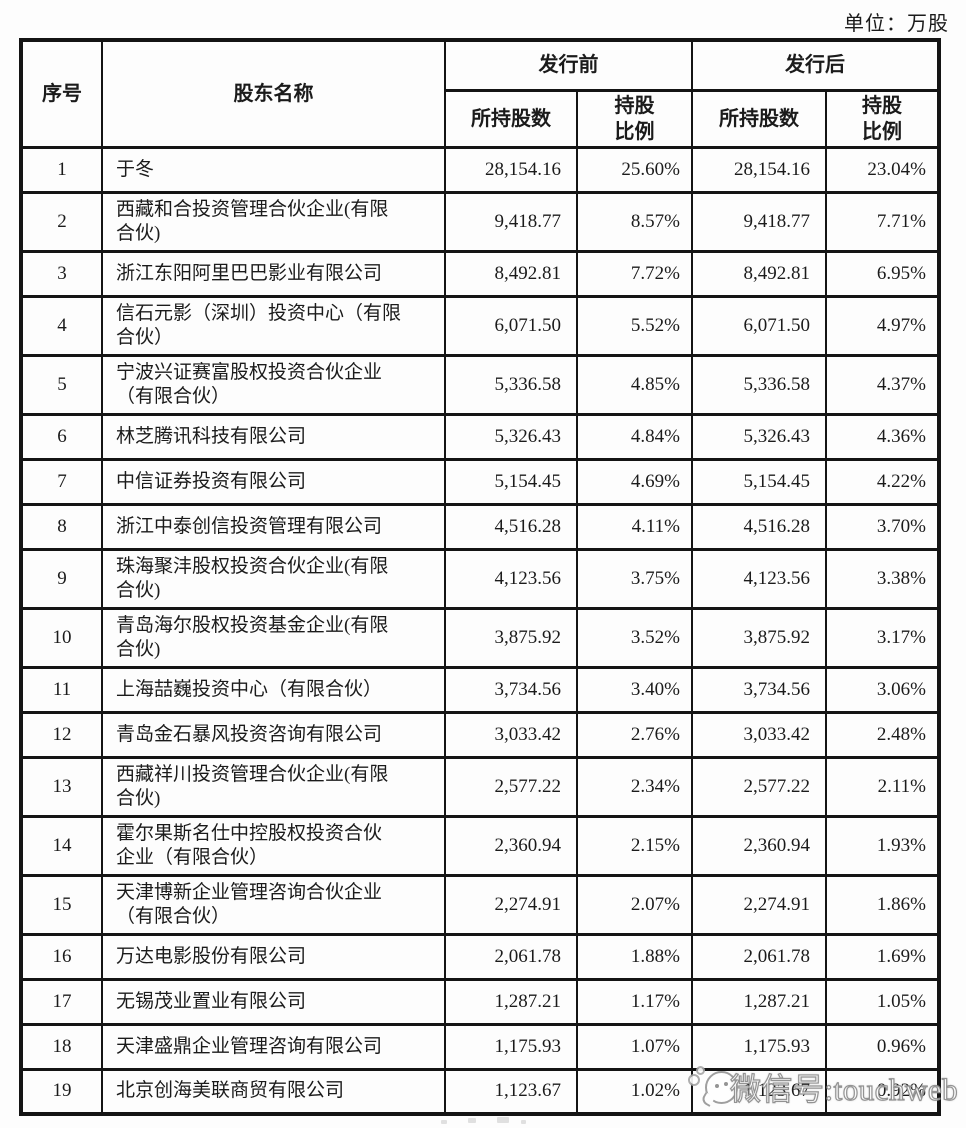 Image resolution: width=966 pixels, height=1128 pixels. What do you see at coordinates (511, 637) in the screenshot?
I see `cell-shares-before: 3,875.92` at bounding box center [511, 637].